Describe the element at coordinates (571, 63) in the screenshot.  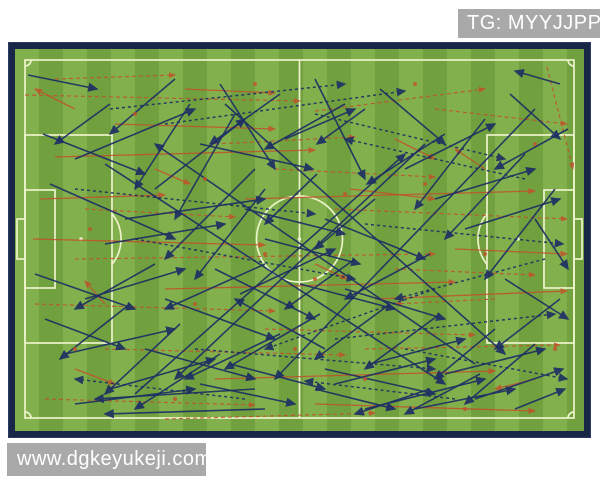
I see `corner-arc-top-right` at that location.